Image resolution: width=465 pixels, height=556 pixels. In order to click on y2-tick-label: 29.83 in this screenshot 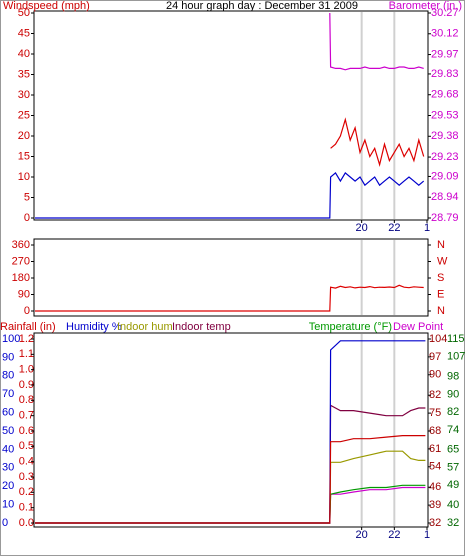, I will do `click(445, 74)`.